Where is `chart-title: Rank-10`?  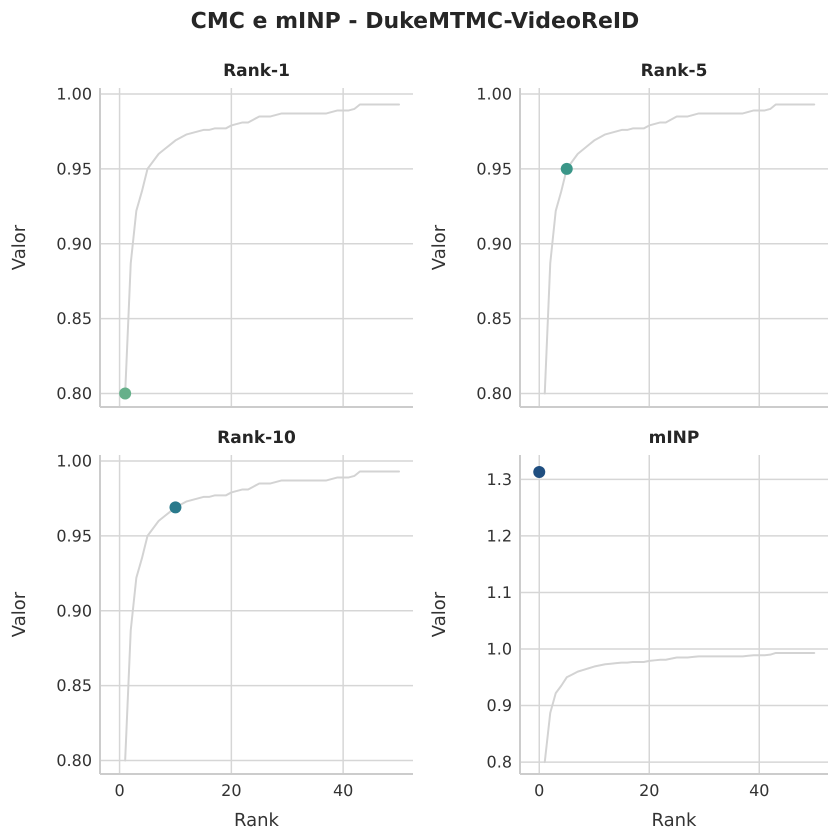 chart-title: Rank-10 is located at coordinates (256, 438).